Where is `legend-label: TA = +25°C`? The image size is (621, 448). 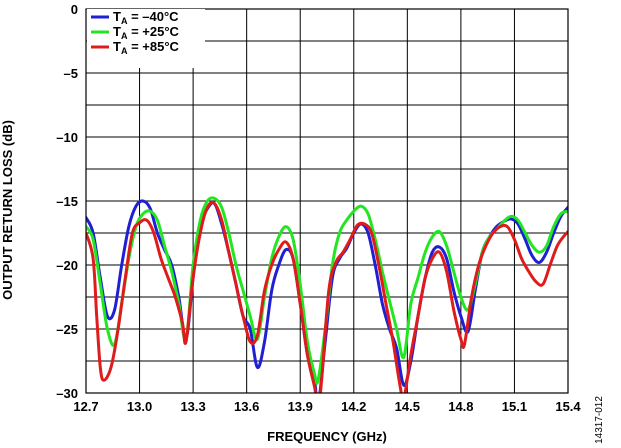
legend-label: TA = +25°C is located at coordinates (146, 32).